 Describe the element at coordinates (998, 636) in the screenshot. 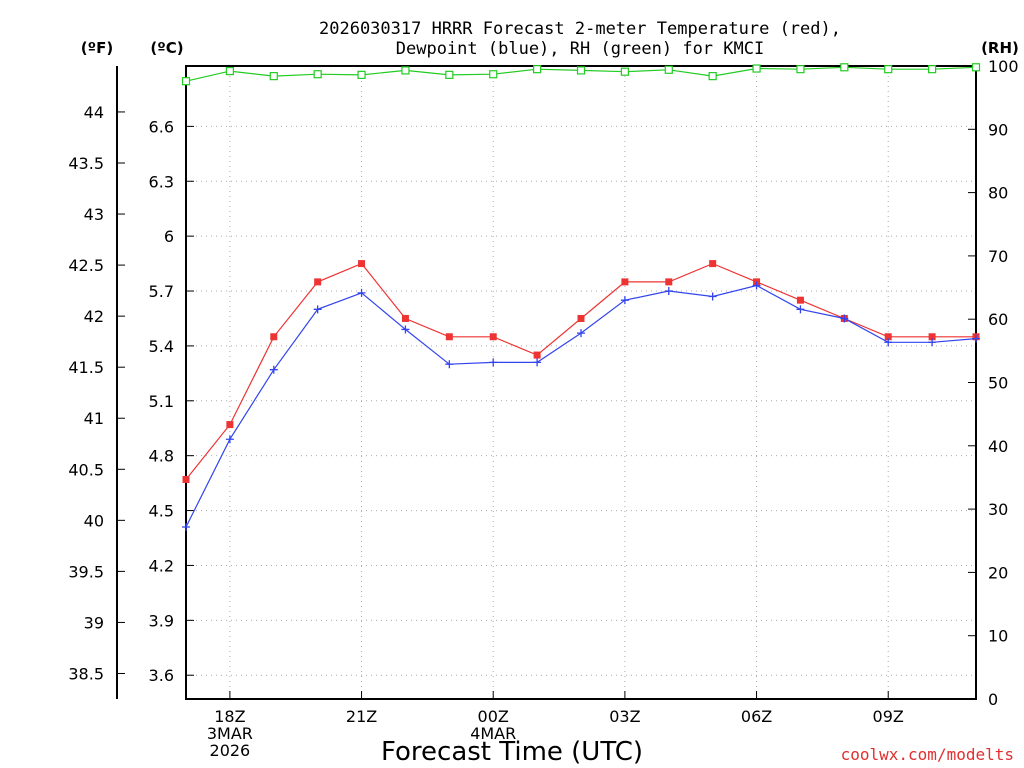

I see `rh-tick-label: 10` at that location.